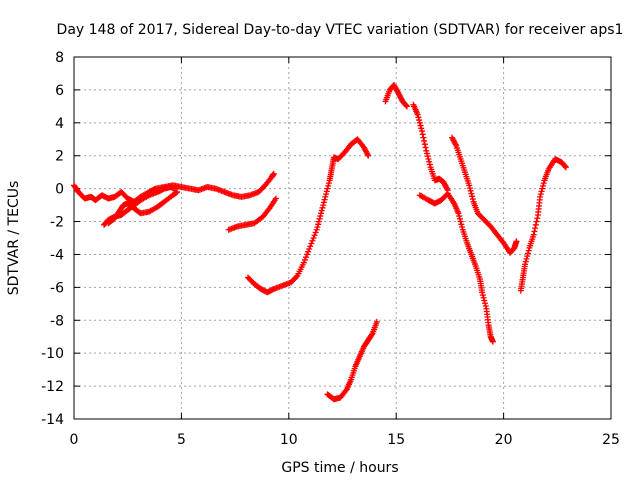 This screenshot has width=640, height=480. Describe the element at coordinates (181, 440) in the screenshot. I see `x-tick-label: 5` at that location.